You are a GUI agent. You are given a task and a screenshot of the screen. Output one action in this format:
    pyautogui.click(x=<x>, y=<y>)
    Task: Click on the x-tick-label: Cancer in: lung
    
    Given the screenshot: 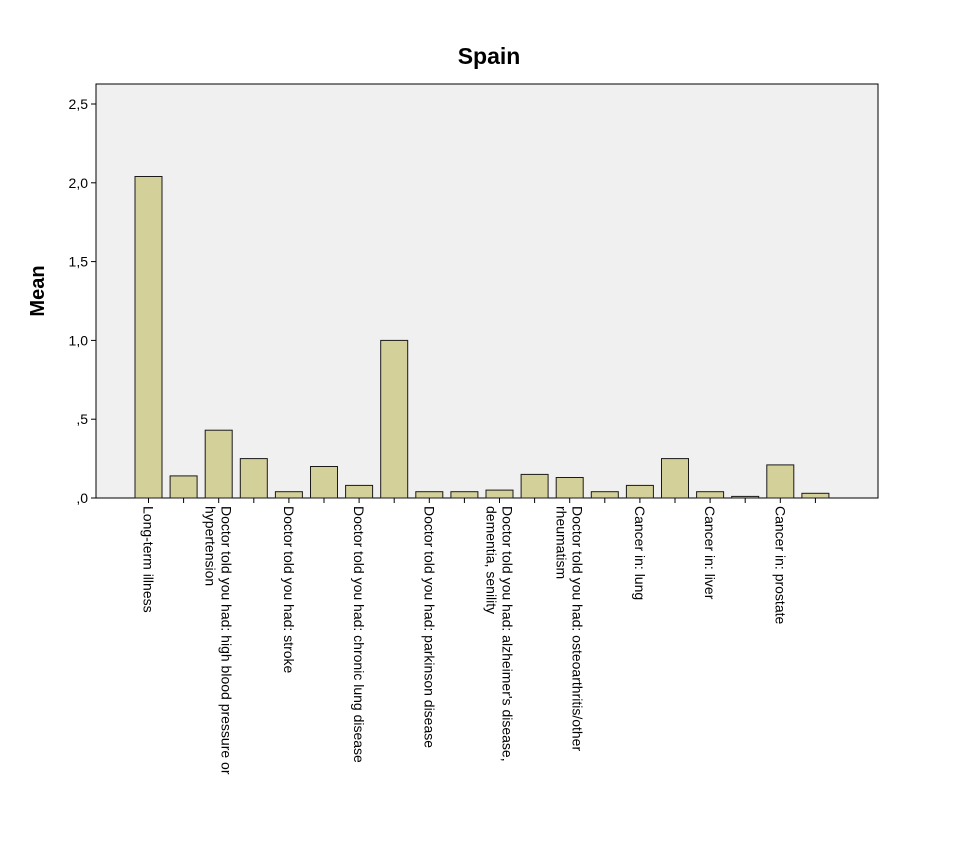 What is the action you would take?
    pyautogui.click(x=640, y=553)
    